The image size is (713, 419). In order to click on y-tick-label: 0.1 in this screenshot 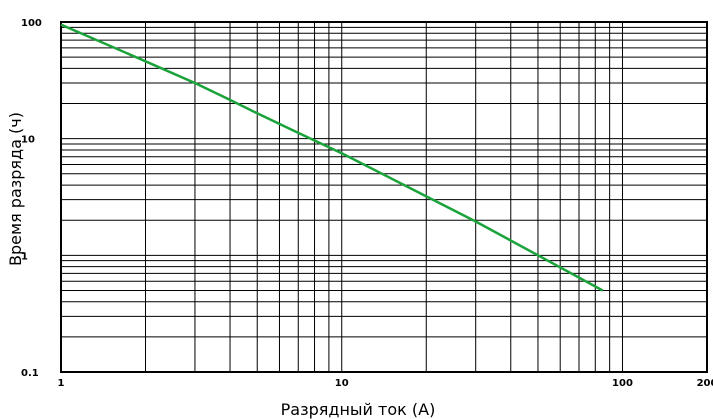, I will do `click(30, 373)`.